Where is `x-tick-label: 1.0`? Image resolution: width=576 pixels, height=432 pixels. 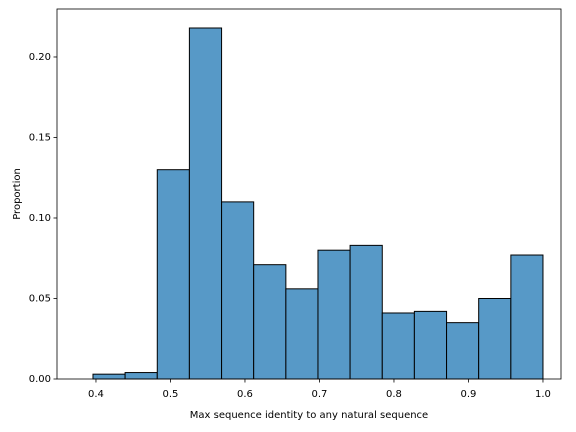 x-tick-label: 1.0 is located at coordinates (543, 394).